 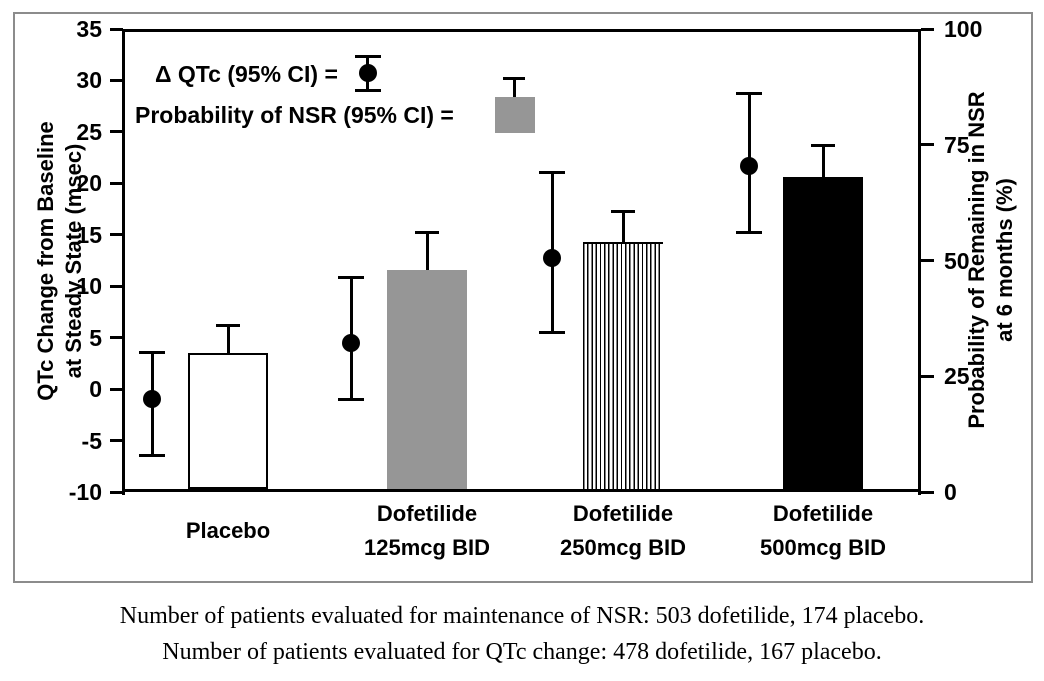 I want to click on x-label-dofetilide-125mcg-bid: Dofetilide 125mcg BID, so click(x=427, y=531).